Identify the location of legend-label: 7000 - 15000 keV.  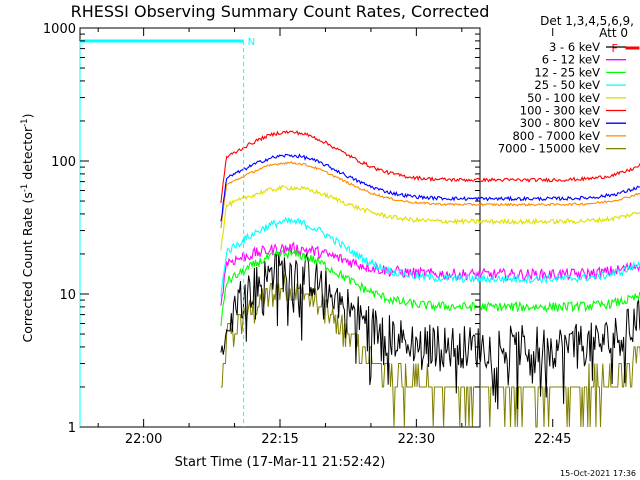
(549, 149).